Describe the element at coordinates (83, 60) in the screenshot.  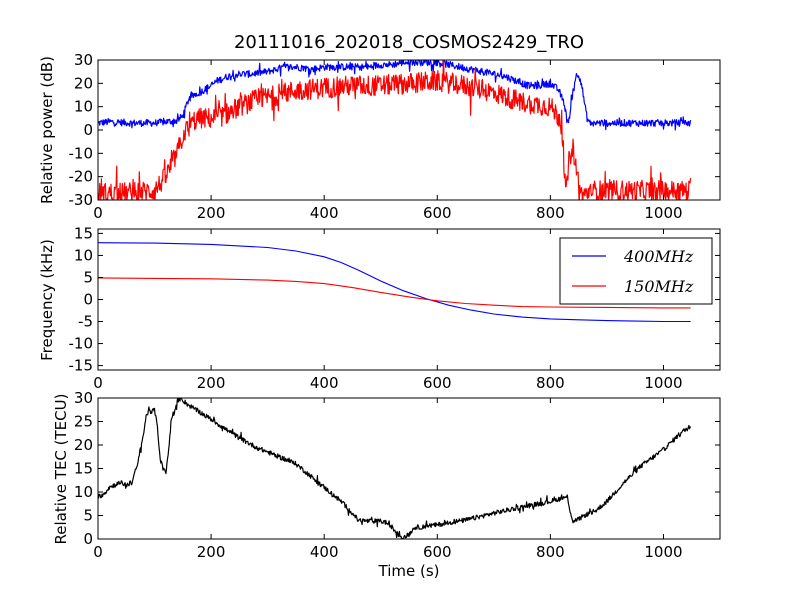
I see `power-ytick-label: 30` at that location.